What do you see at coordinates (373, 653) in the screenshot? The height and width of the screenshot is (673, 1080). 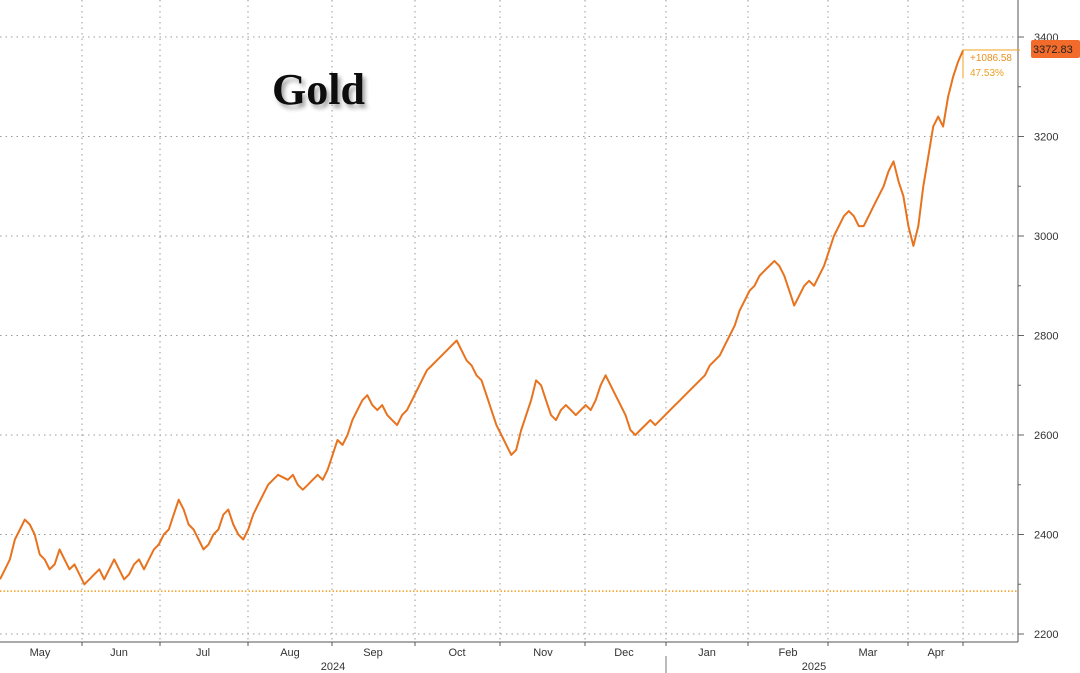 I see `x-tick-label: Sep` at bounding box center [373, 653].